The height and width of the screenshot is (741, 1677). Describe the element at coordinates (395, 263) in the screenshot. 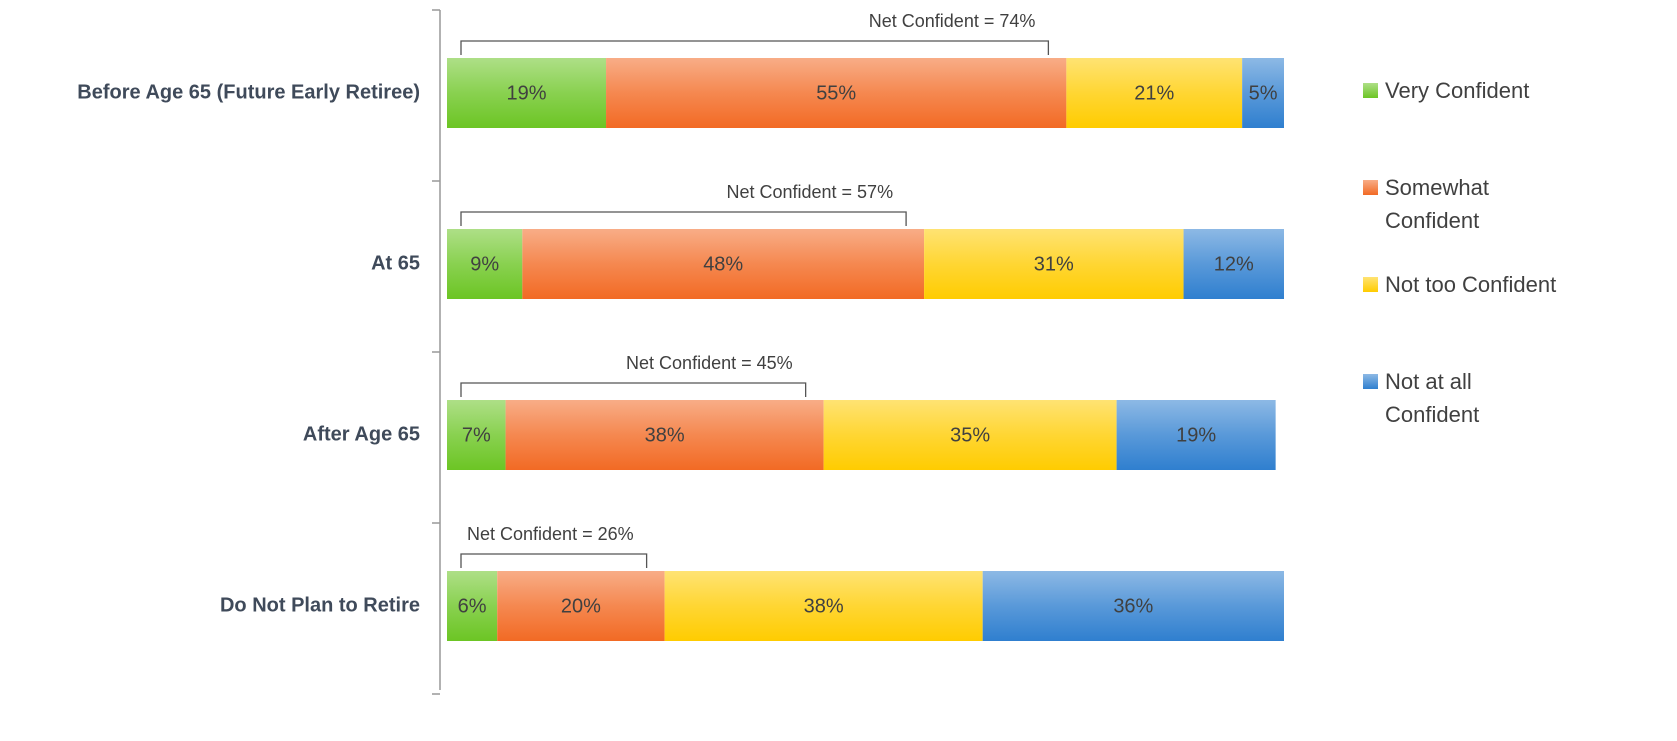

I see `category-label: At 65` at that location.